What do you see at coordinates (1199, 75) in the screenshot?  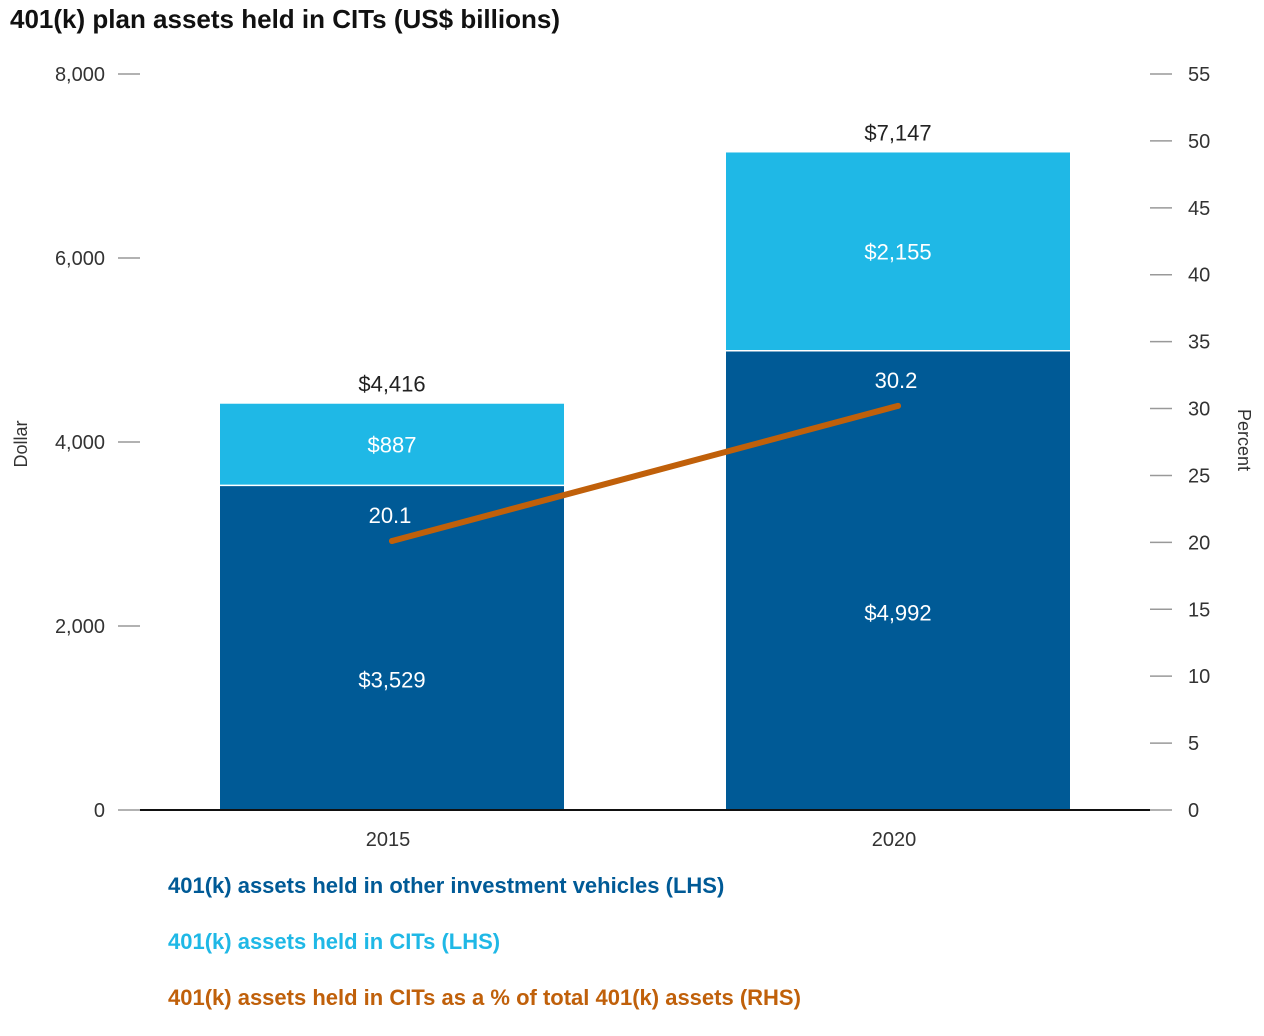 I see `y2-tick-label: 55` at bounding box center [1199, 75].